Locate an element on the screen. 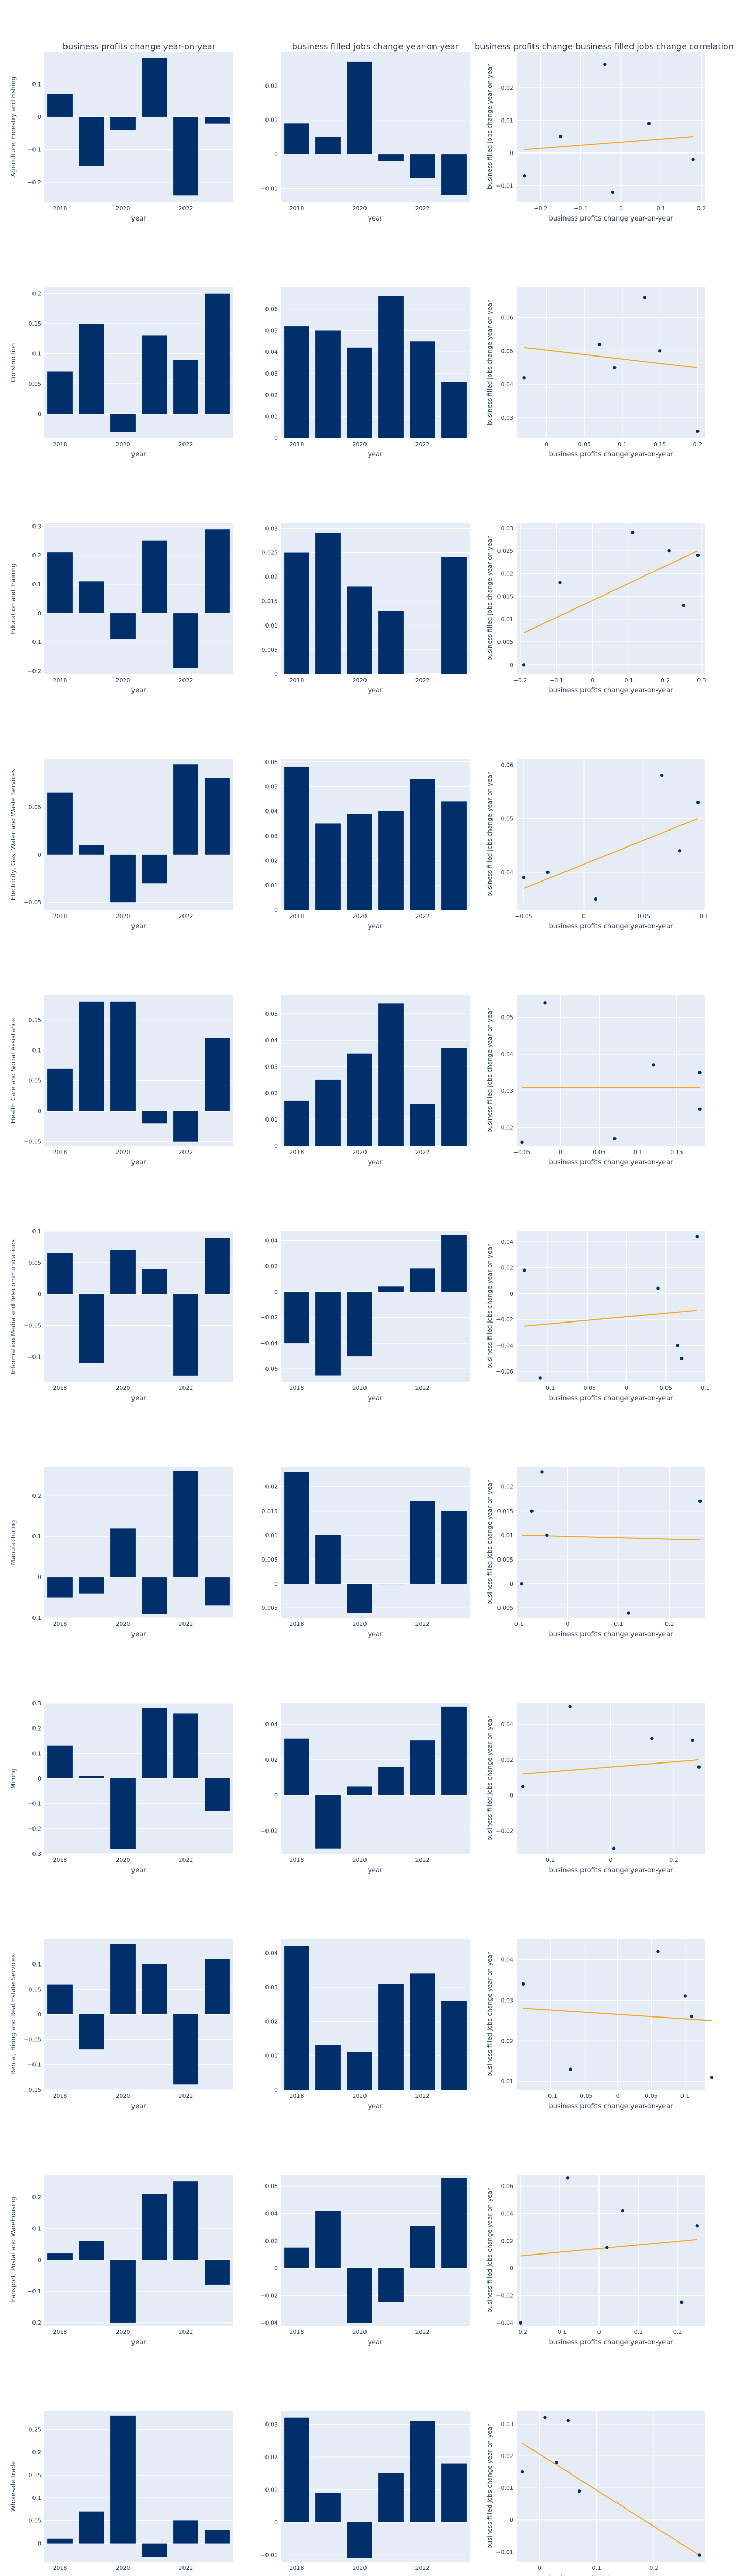 The height and width of the screenshot is (2576, 749). scatter-rental-hiring-and-real-estate-services-point-2023 is located at coordinates (692, 2016).